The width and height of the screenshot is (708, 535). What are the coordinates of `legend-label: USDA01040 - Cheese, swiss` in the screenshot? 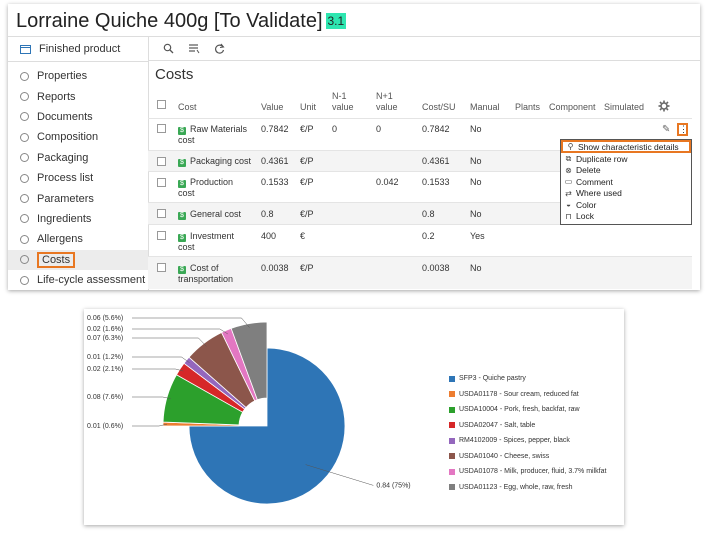 It's located at (504, 456).